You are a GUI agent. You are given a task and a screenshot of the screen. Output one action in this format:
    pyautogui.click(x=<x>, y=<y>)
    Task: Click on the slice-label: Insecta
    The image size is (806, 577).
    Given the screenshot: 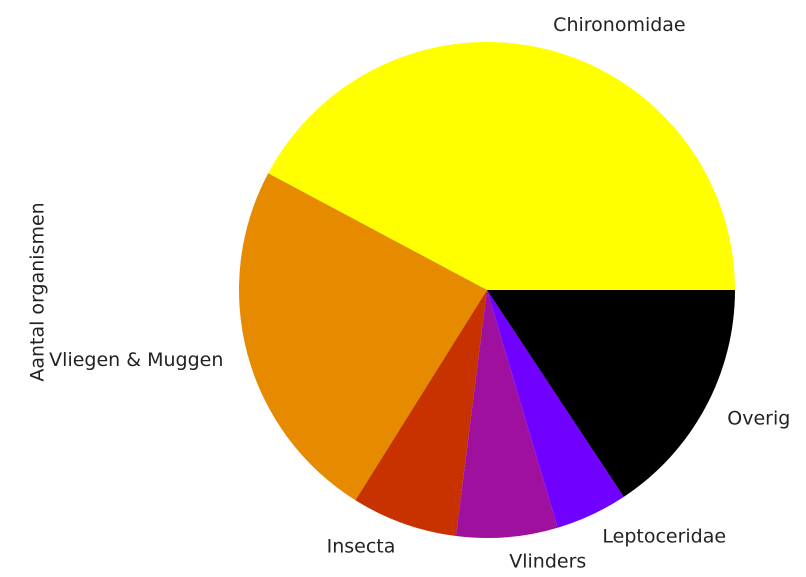 What is the action you would take?
    pyautogui.click(x=361, y=546)
    